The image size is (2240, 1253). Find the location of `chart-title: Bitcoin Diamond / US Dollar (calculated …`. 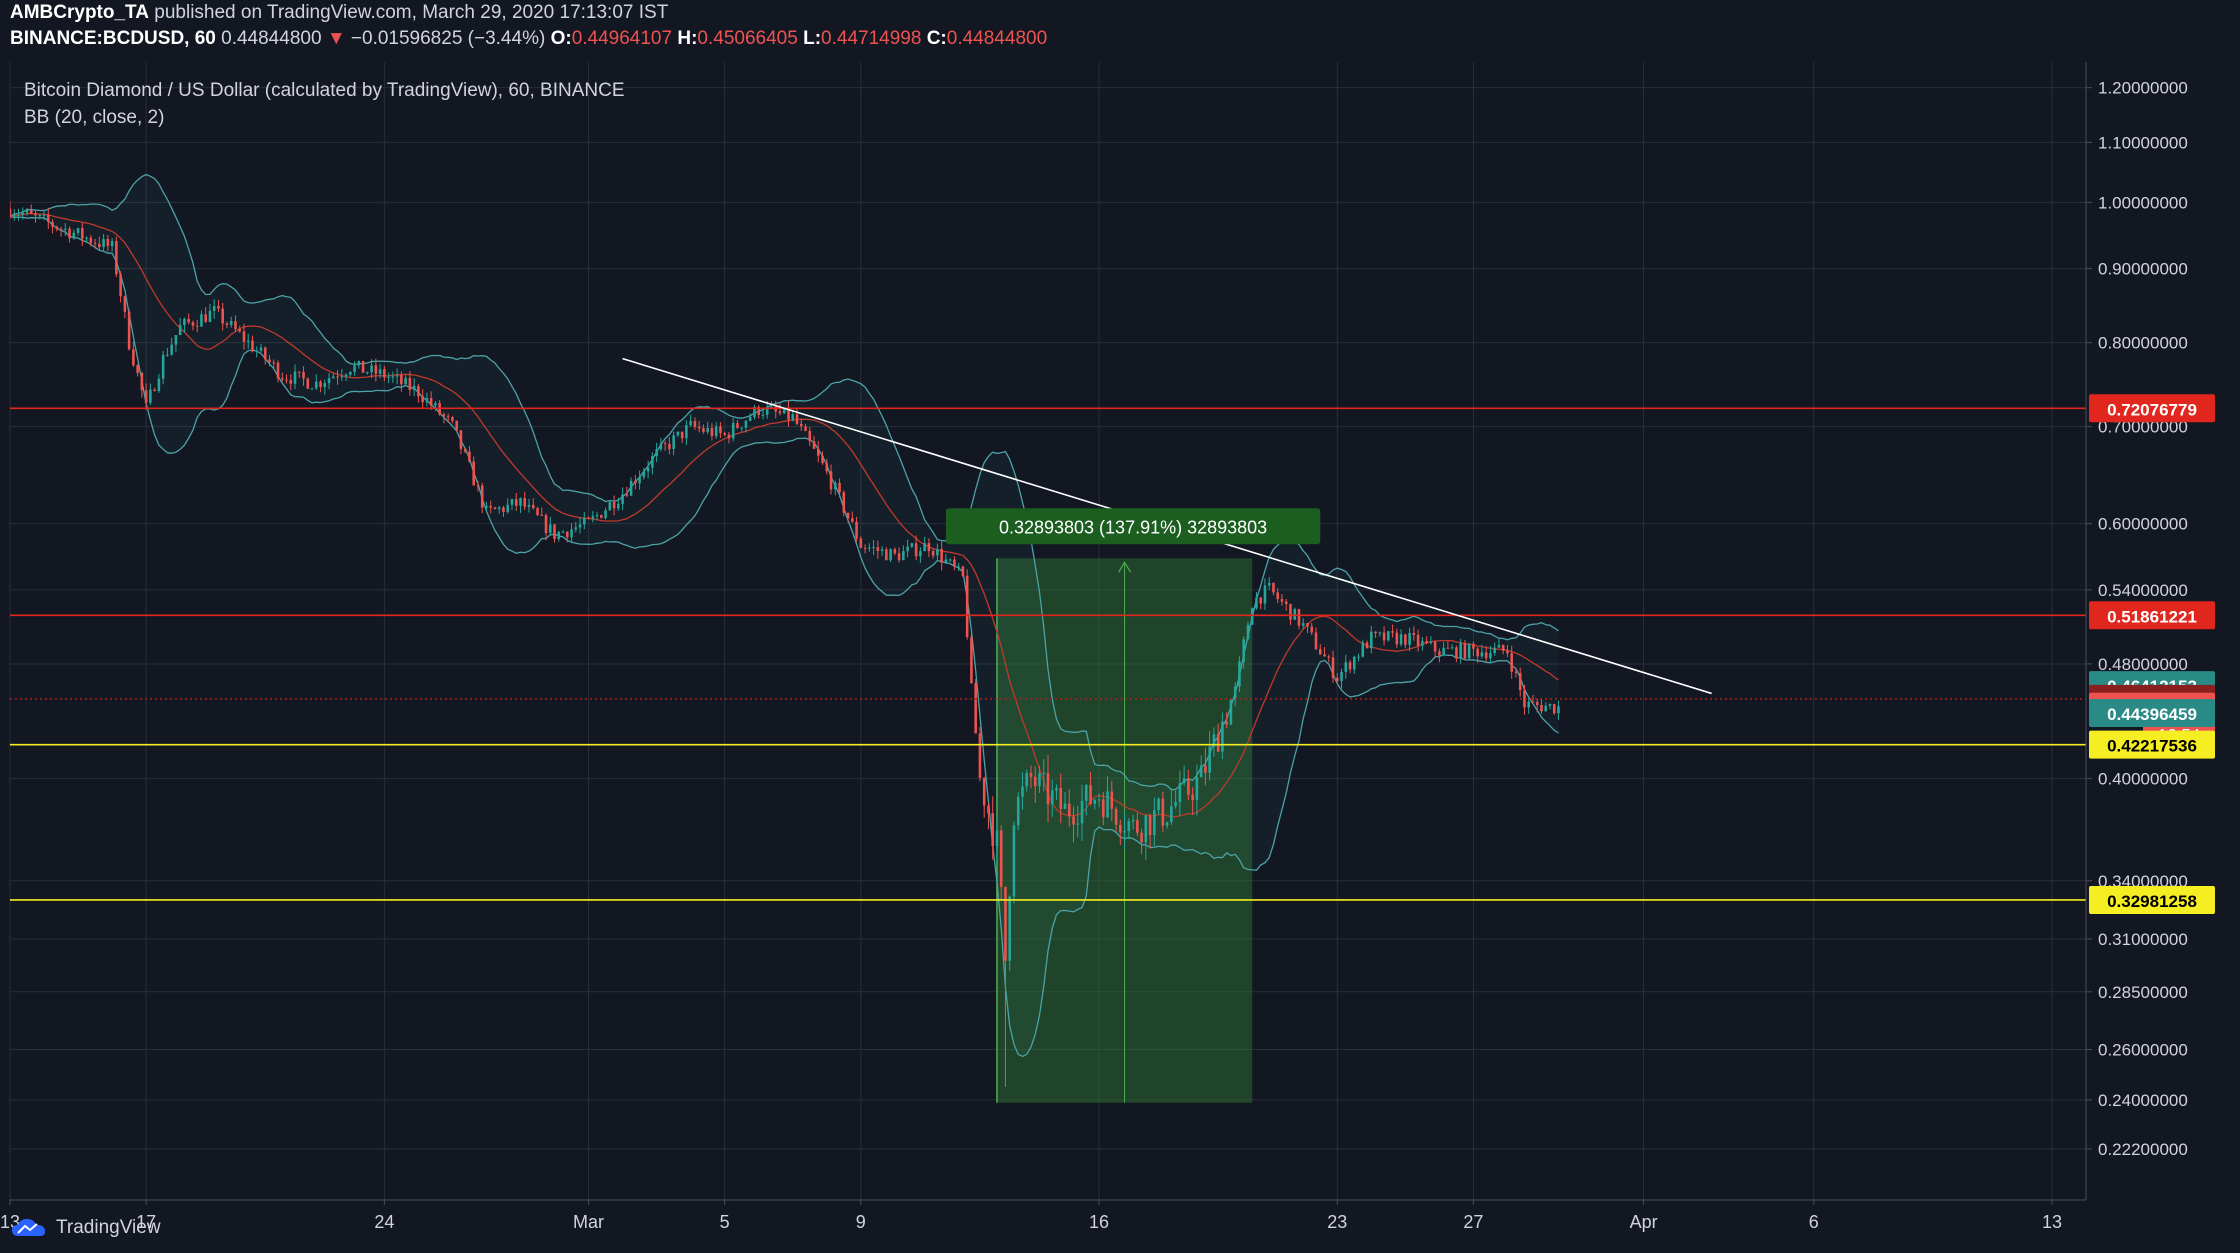

chart-title: Bitcoin Diamond / US Dollar (calculated … is located at coordinates (324, 90).